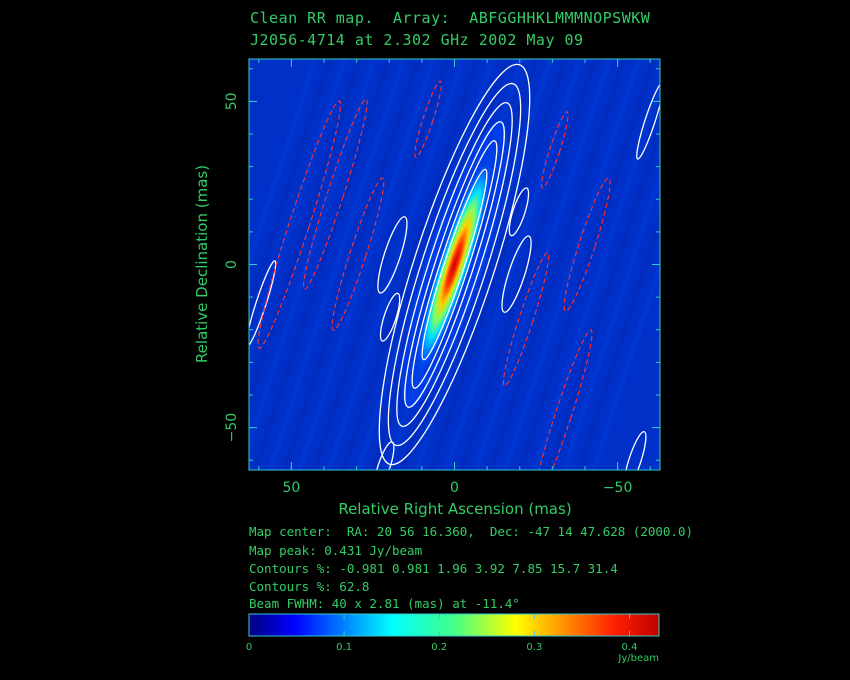  What do you see at coordinates (439, 647) in the screenshot?
I see `colorbar-tick-label: 0.2` at bounding box center [439, 647].